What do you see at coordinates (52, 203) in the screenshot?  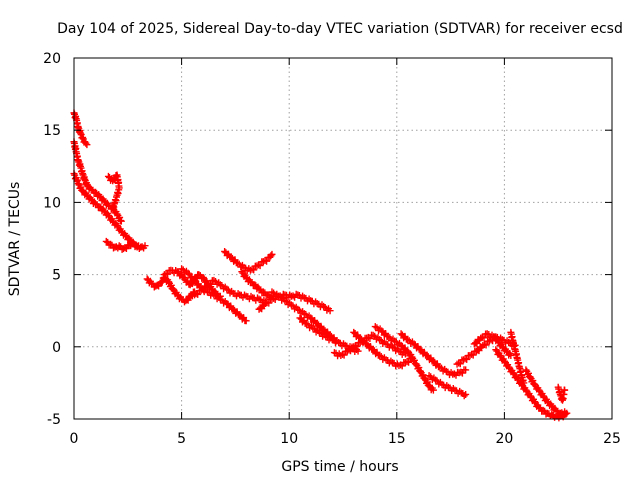 I see `y-tick-label: 10` at bounding box center [52, 203].